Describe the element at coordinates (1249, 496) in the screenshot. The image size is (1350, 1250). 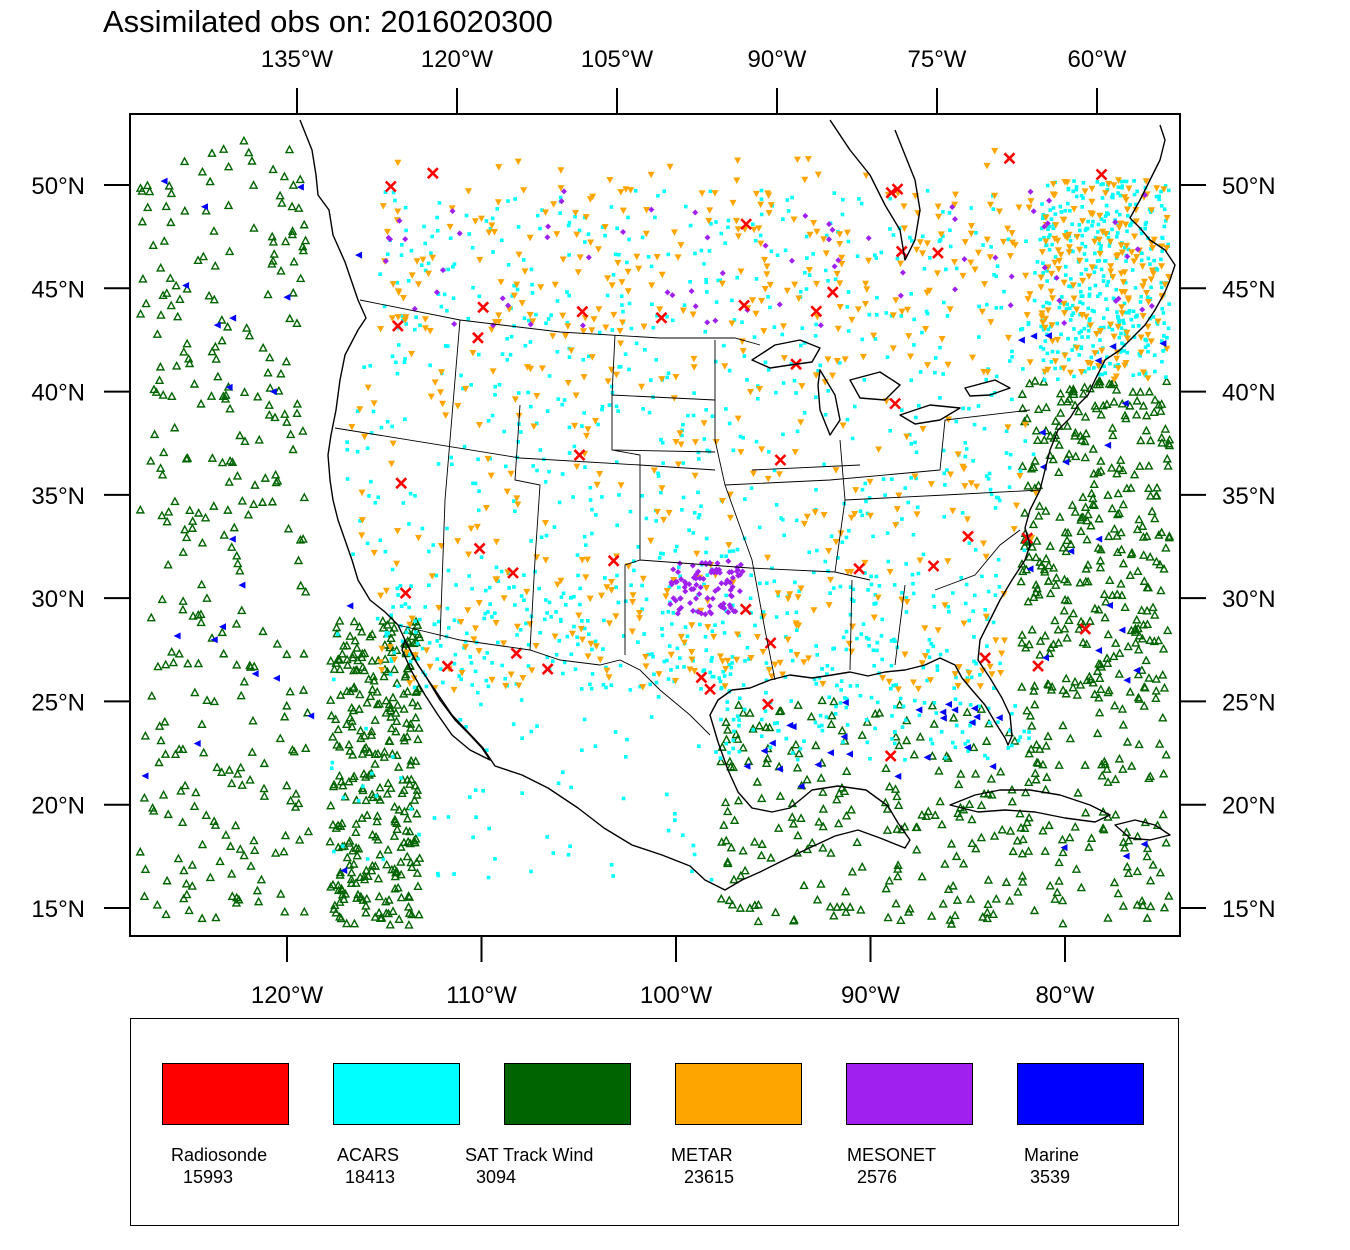
I see `right-lat-label: 35°N` at that location.